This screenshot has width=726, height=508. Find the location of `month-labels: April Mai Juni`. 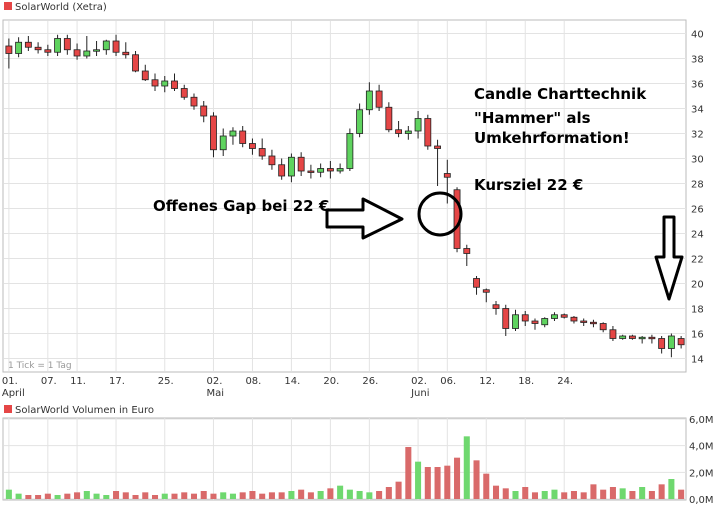

month-labels: April Mai Juni is located at coordinates (216, 393).